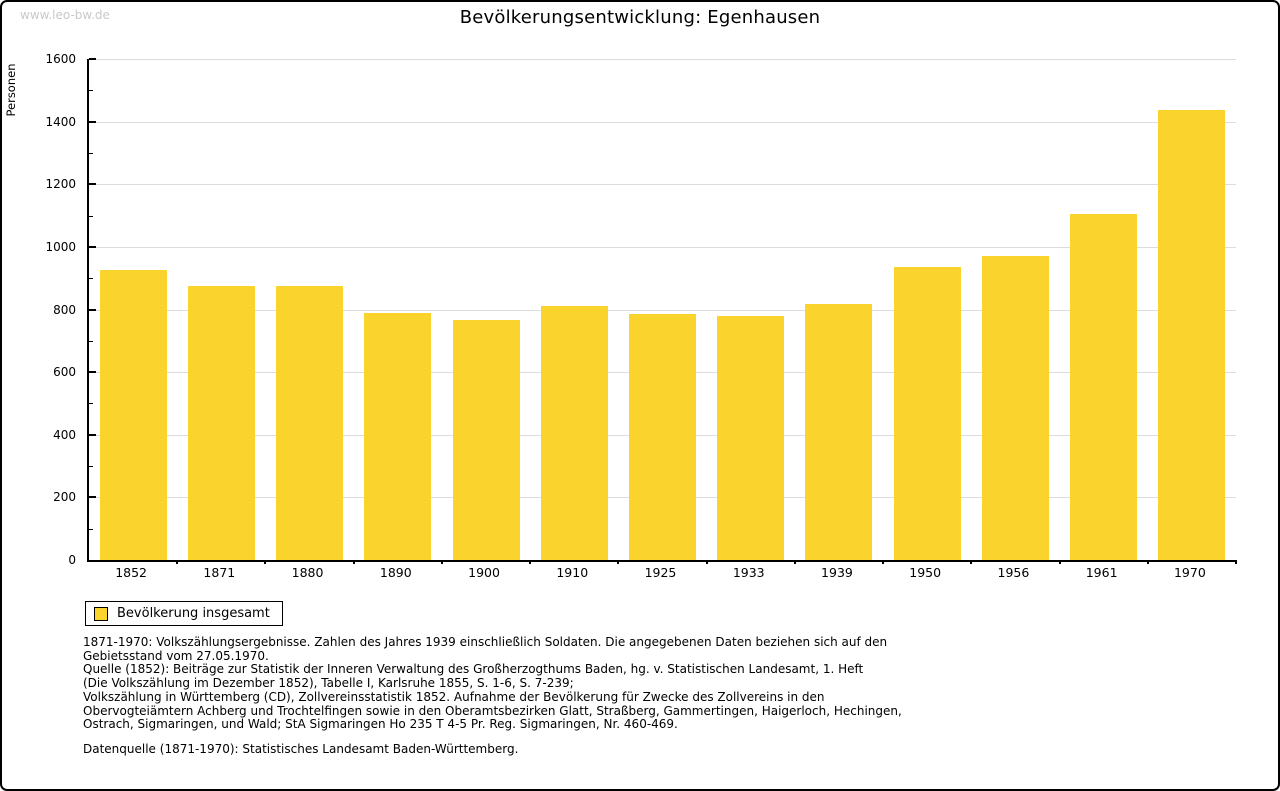  Describe the element at coordinates (193, 613) in the screenshot. I see `legend-label: Bevölkerung insgesamt` at that location.